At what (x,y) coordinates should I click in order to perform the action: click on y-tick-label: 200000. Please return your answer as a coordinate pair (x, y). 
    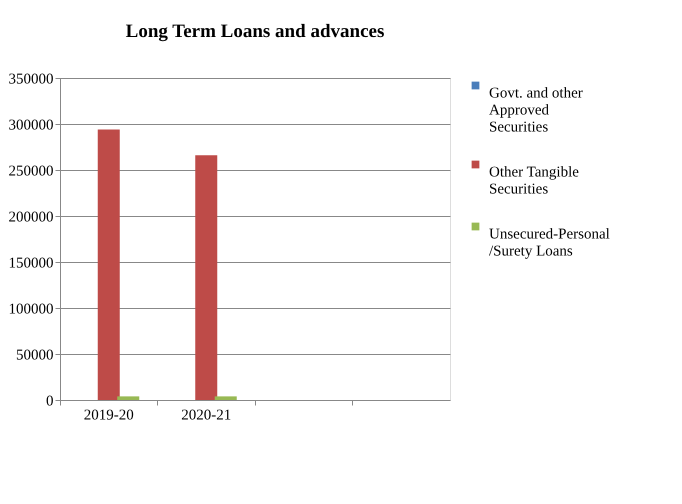
    Looking at the image, I should click on (31, 218).